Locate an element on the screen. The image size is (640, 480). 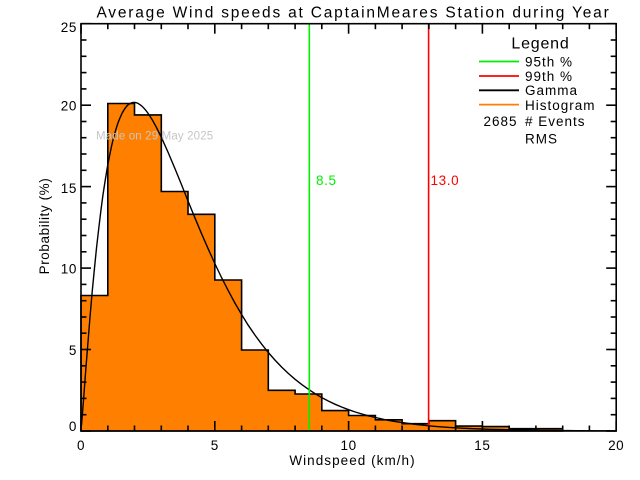
svg-text: 8.5 is located at coordinates (326, 180).